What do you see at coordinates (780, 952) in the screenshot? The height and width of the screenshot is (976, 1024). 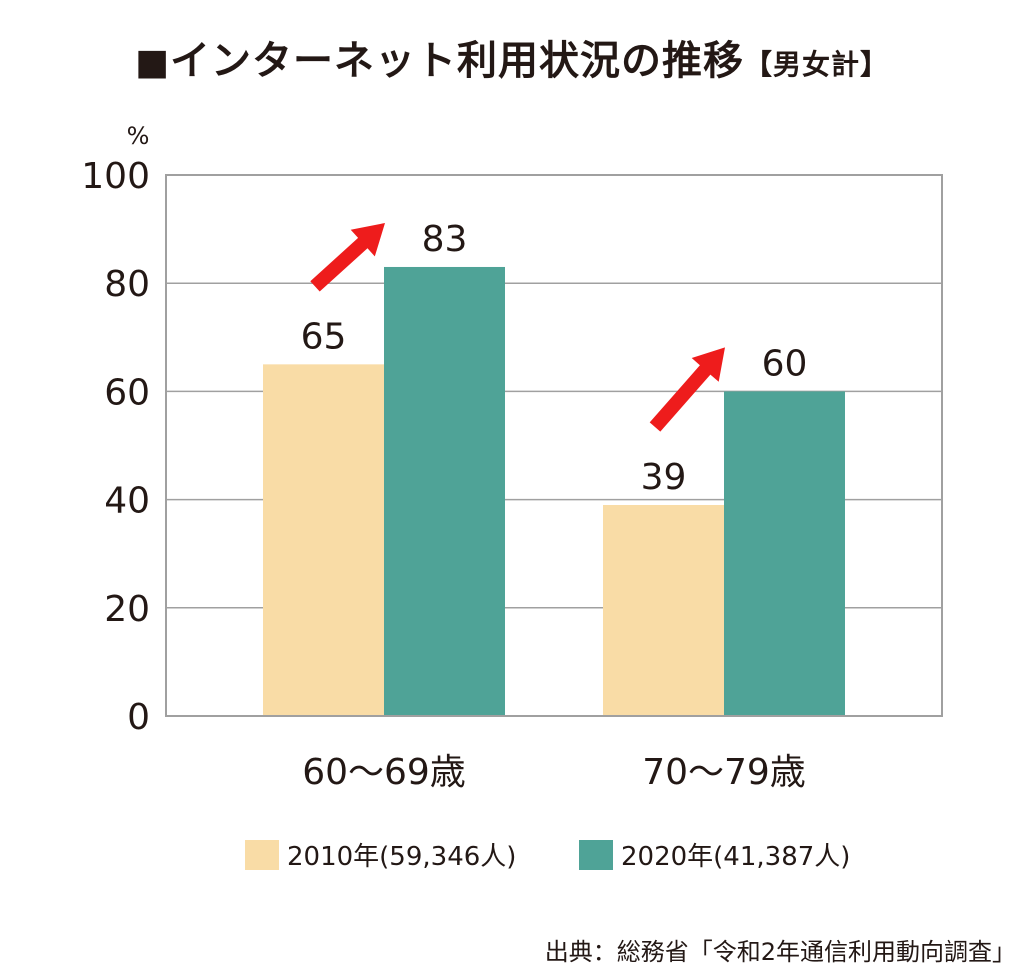 I see `source-note: 出典：総務省「令和2年通信利用動向調査」` at bounding box center [780, 952].